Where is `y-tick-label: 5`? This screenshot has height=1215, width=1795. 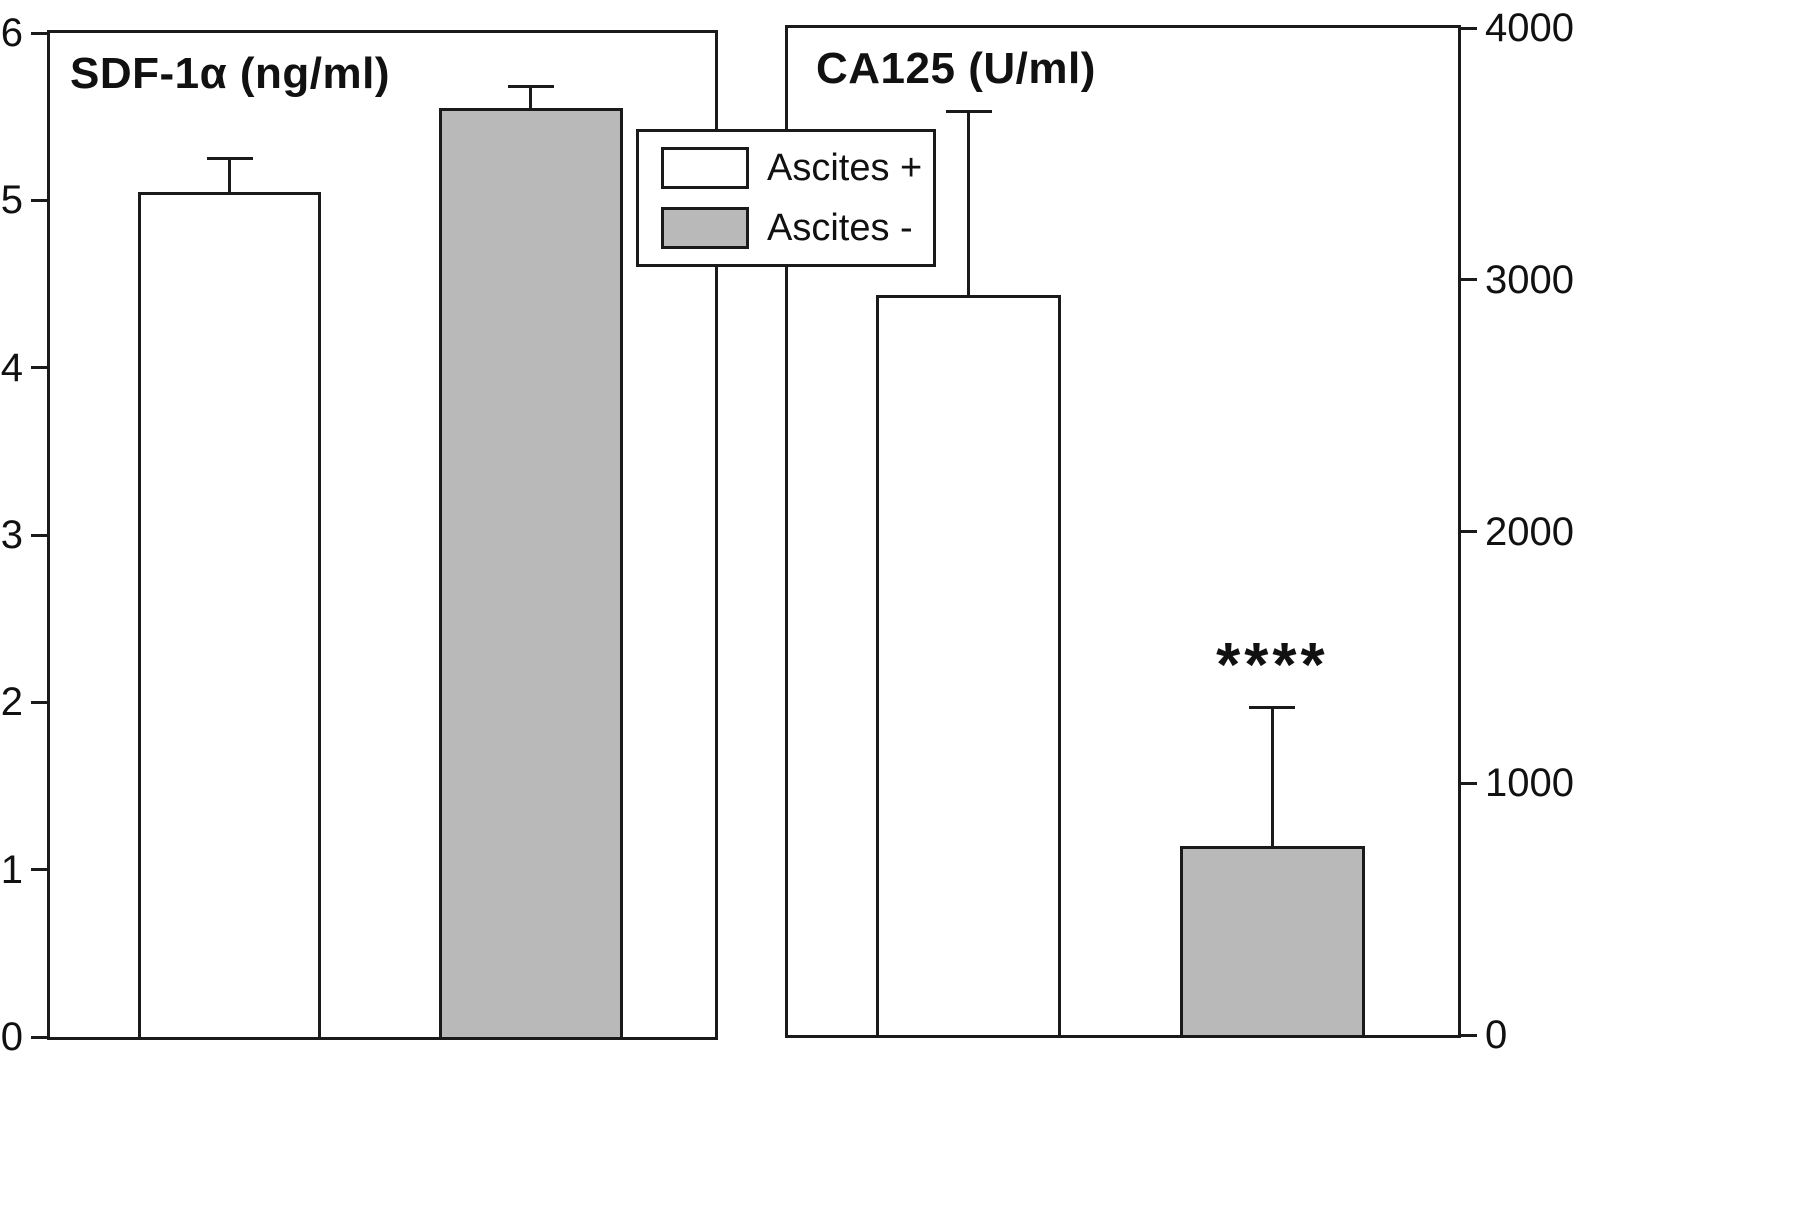
y-tick-label: 5 is located at coordinates (11, 200).